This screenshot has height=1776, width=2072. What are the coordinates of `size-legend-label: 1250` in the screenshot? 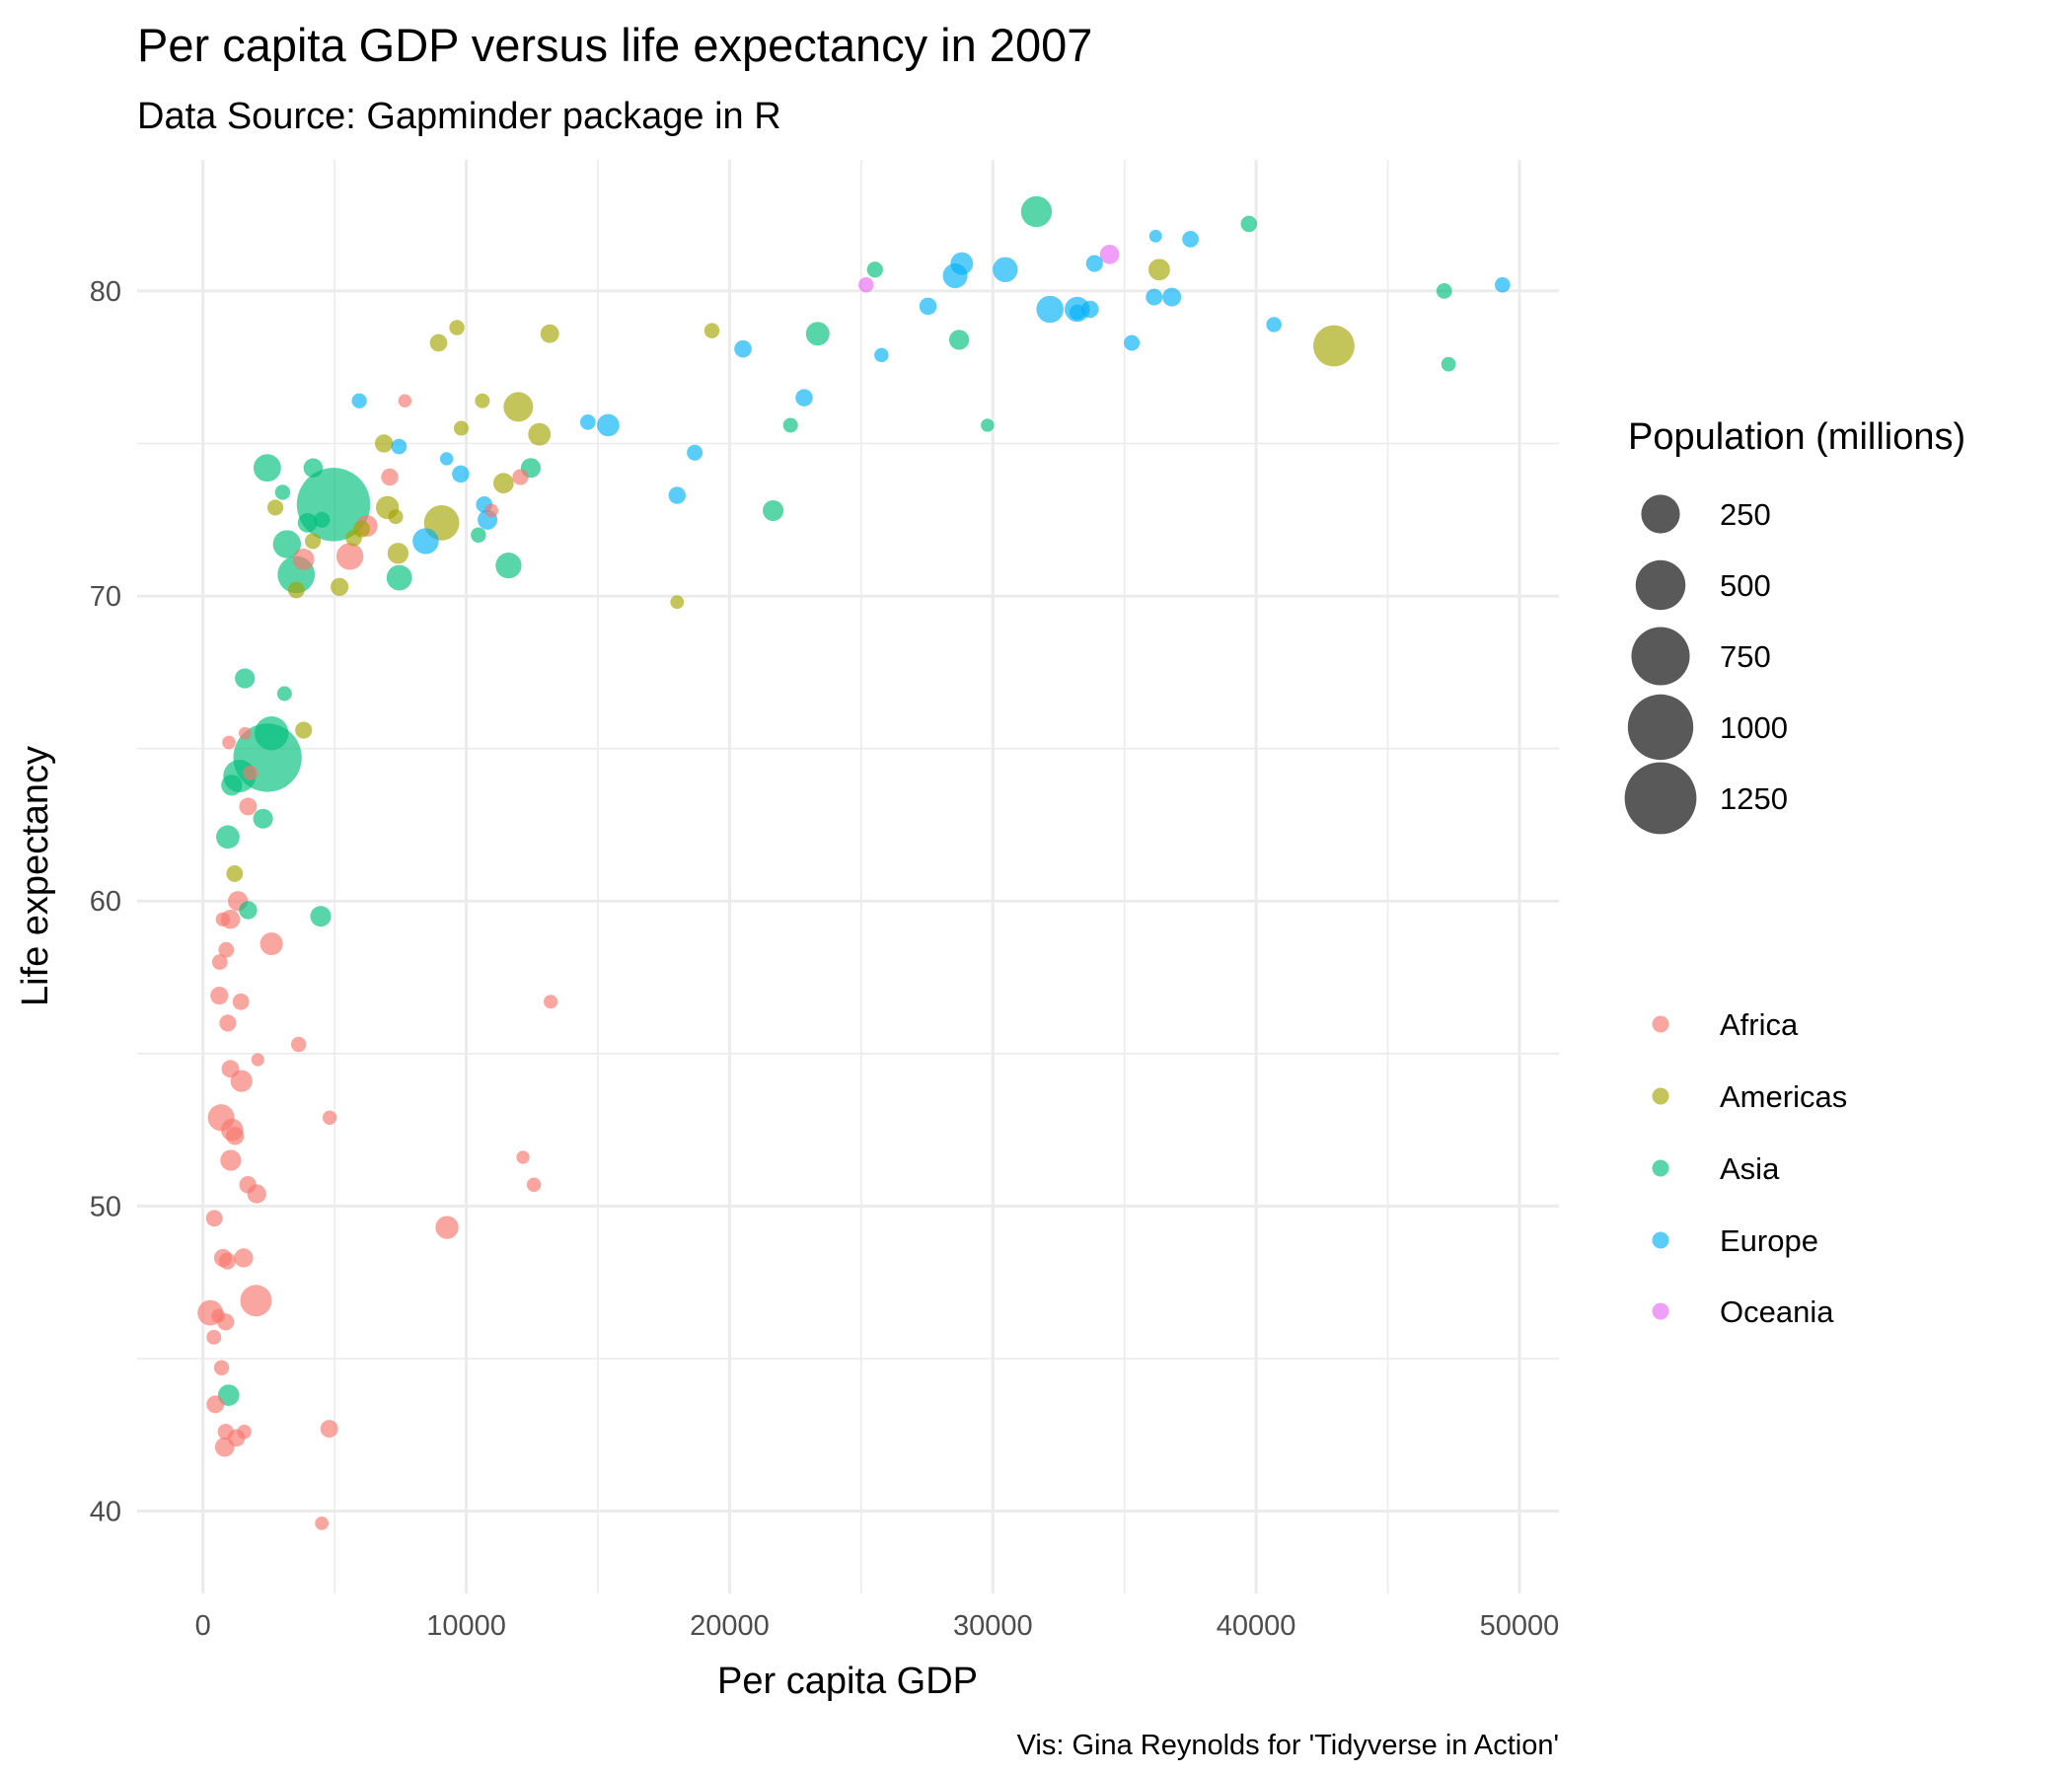 It's located at (1754, 799).